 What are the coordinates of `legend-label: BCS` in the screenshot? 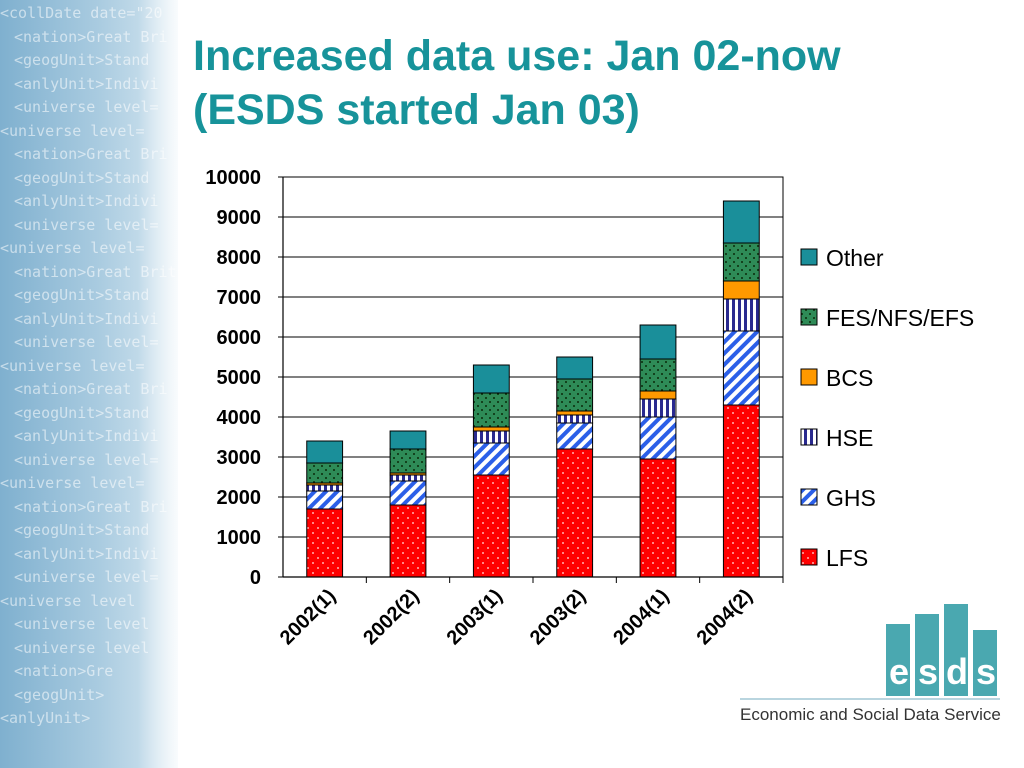 It's located at (849, 378).